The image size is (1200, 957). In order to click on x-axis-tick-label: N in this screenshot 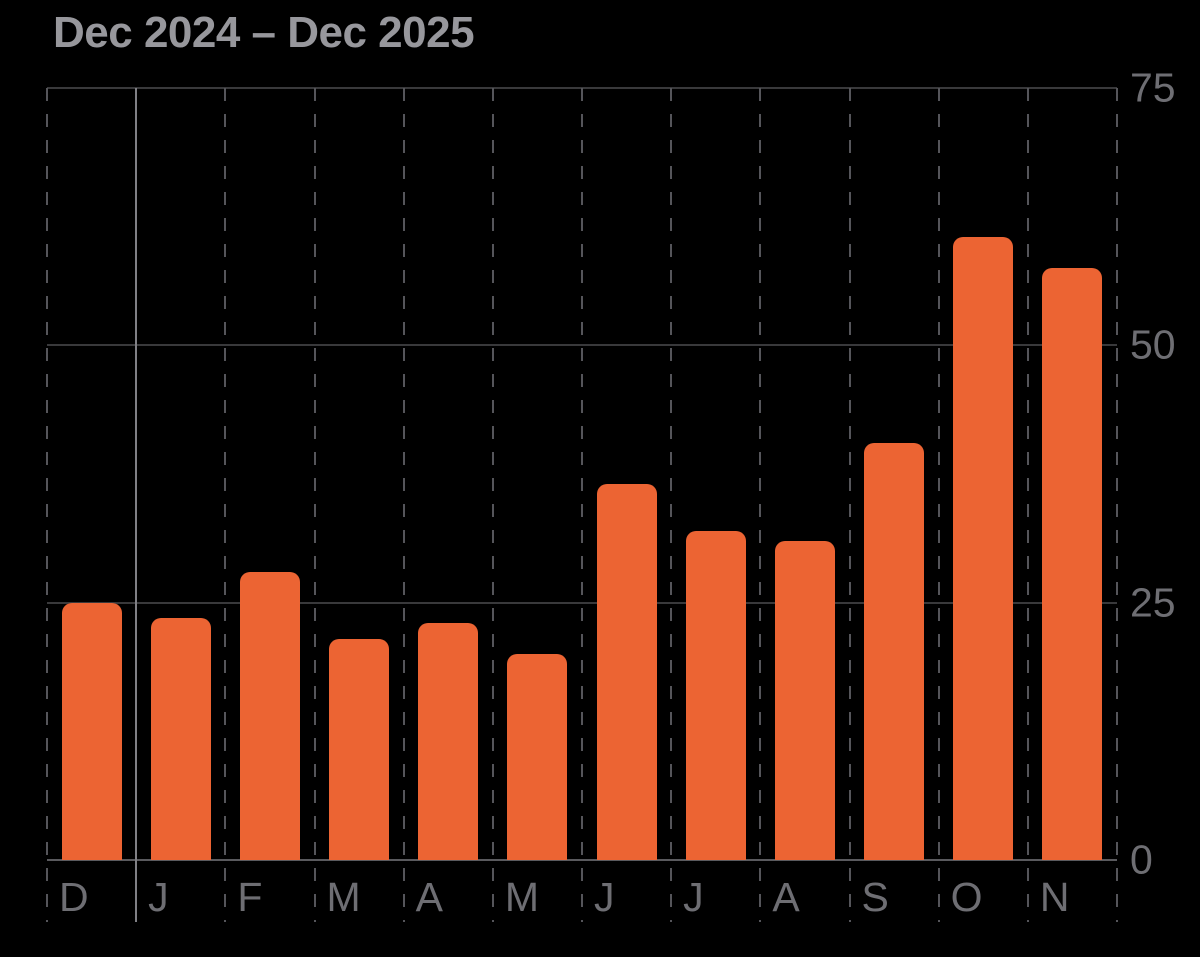, I will do `click(1054, 897)`.